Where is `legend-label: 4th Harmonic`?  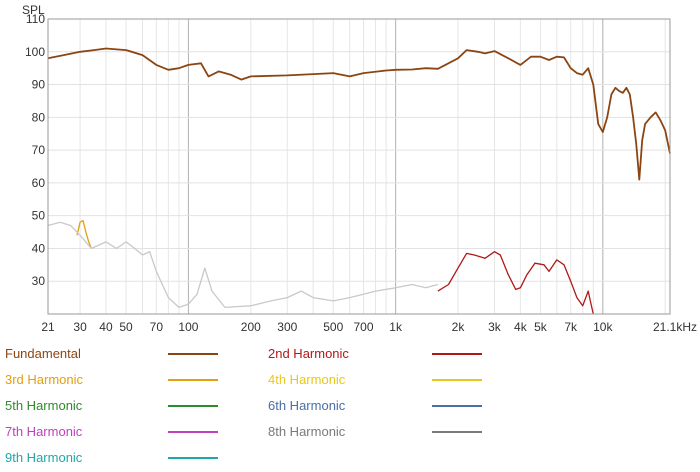 legend-label: 4th Harmonic is located at coordinates (307, 379).